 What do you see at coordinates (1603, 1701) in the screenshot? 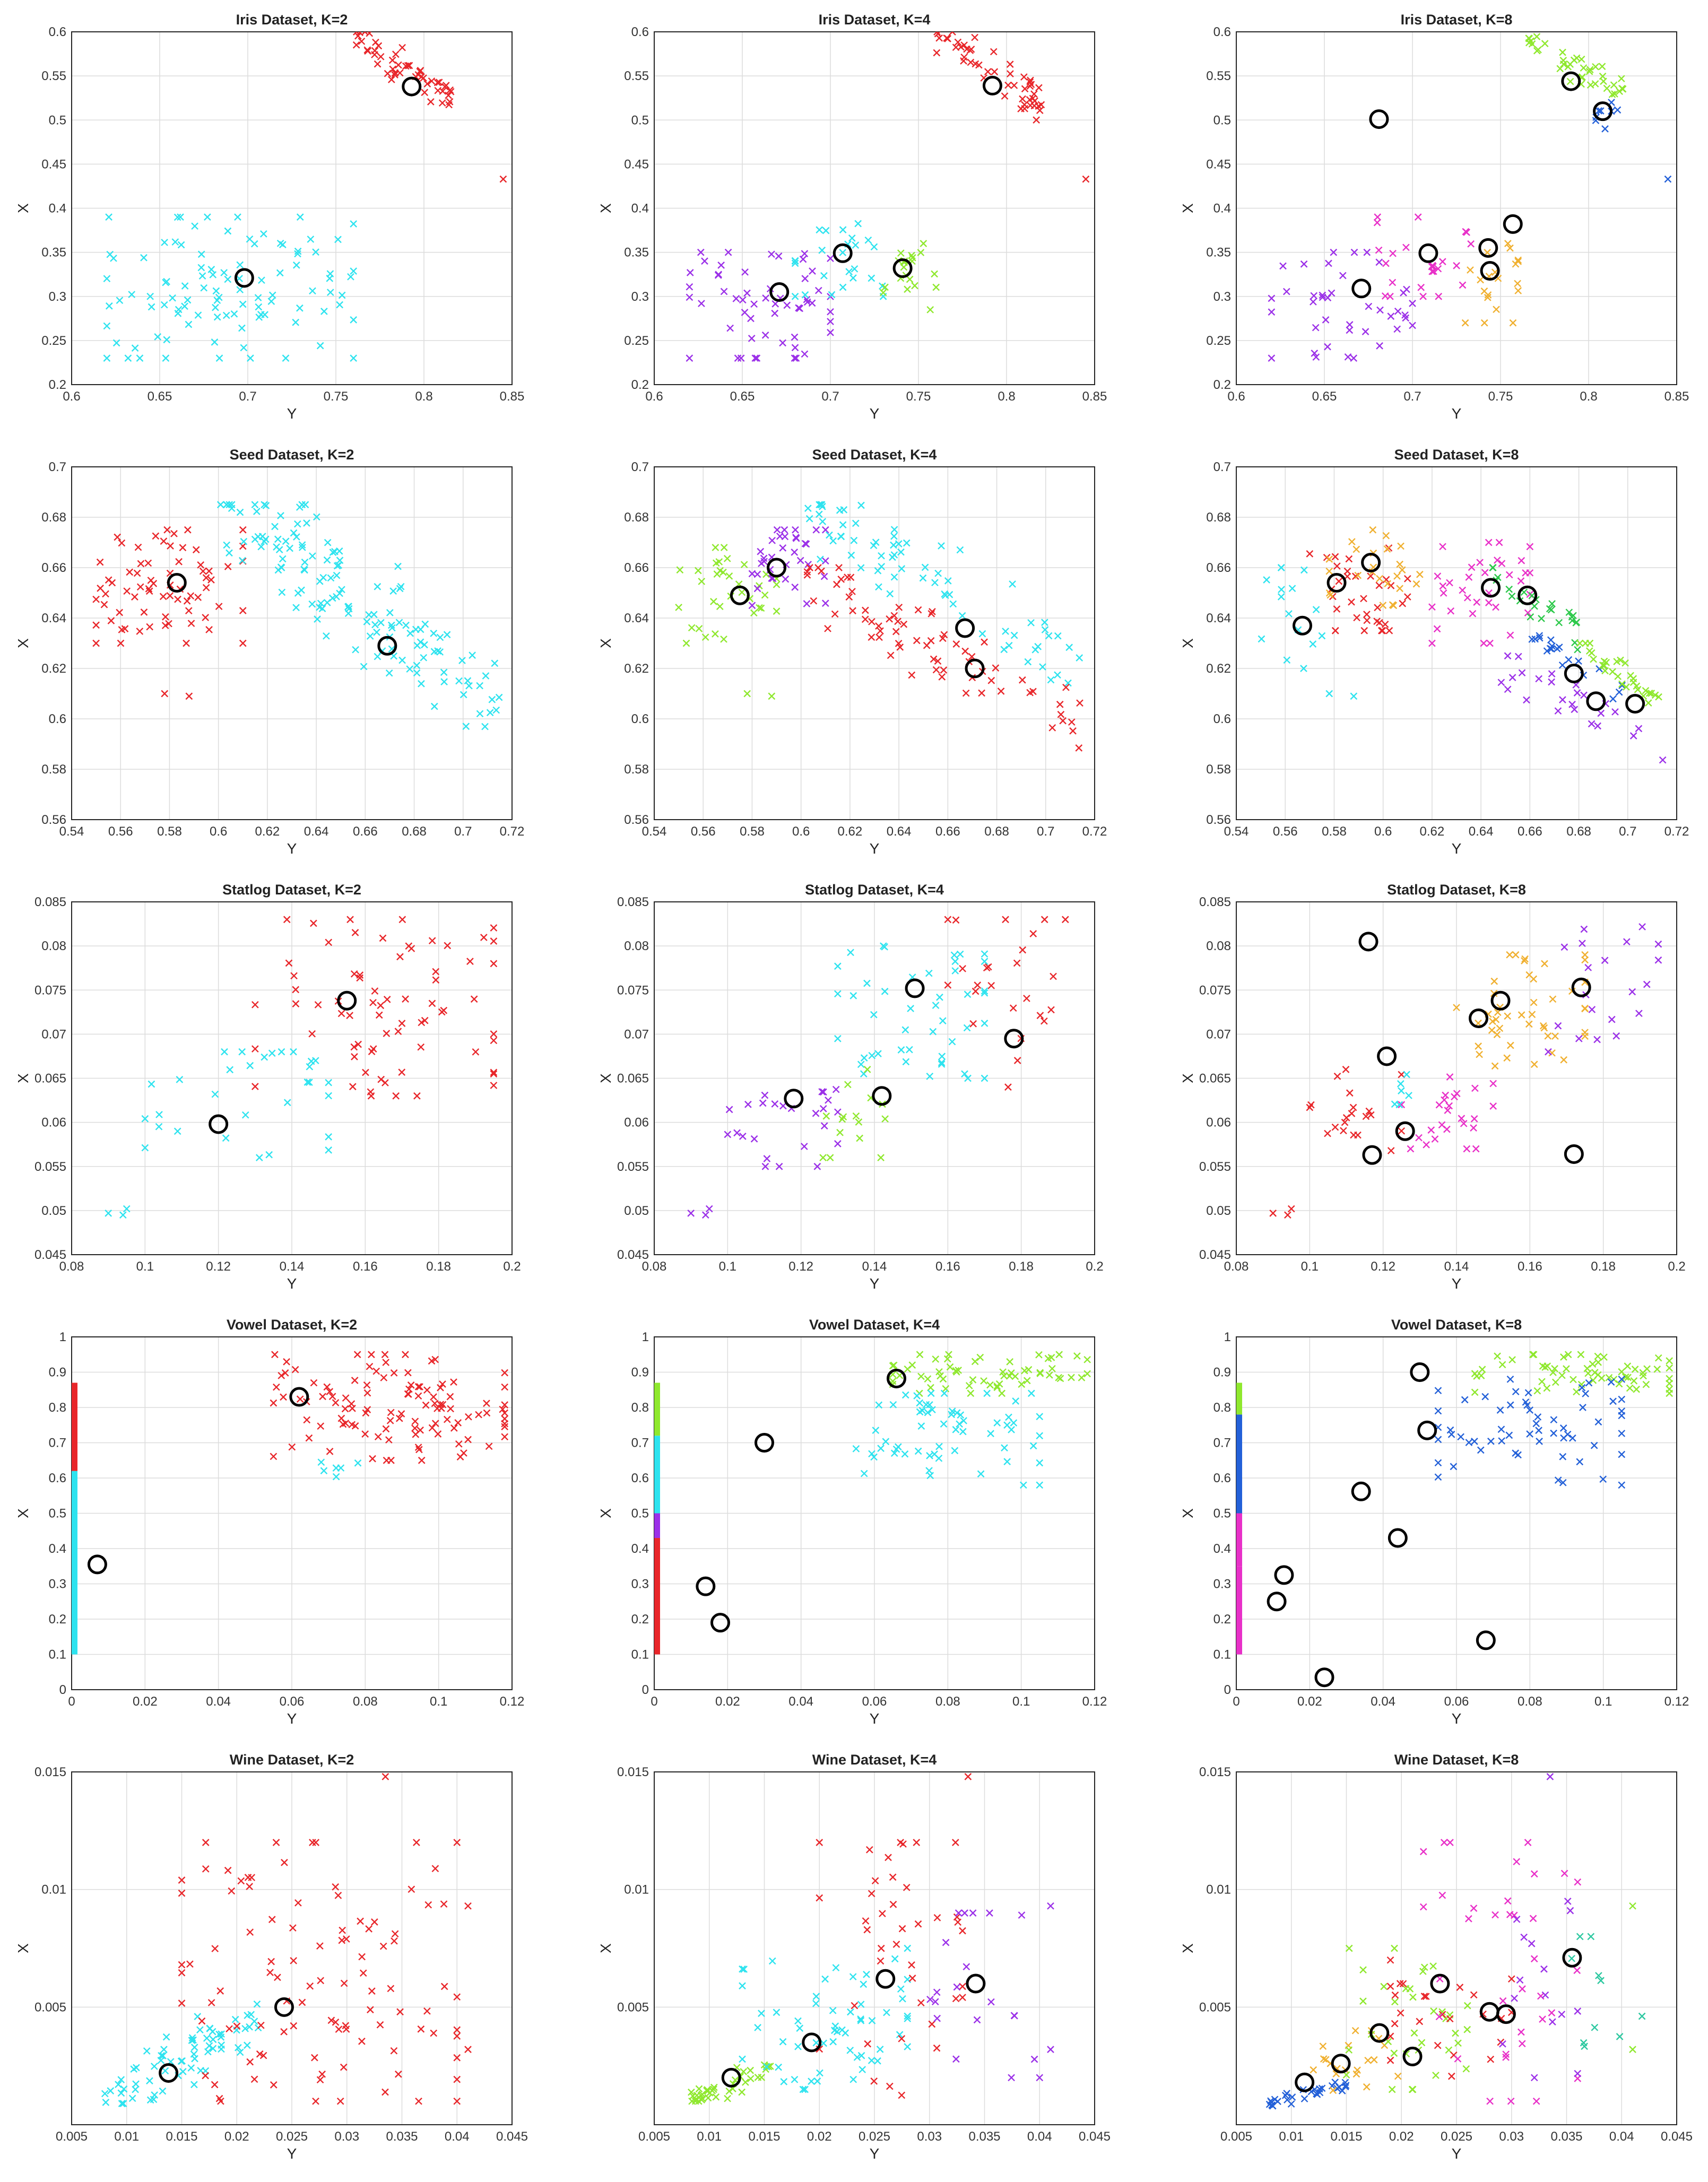
I see `x-tick-label: 0.1` at bounding box center [1603, 1701].